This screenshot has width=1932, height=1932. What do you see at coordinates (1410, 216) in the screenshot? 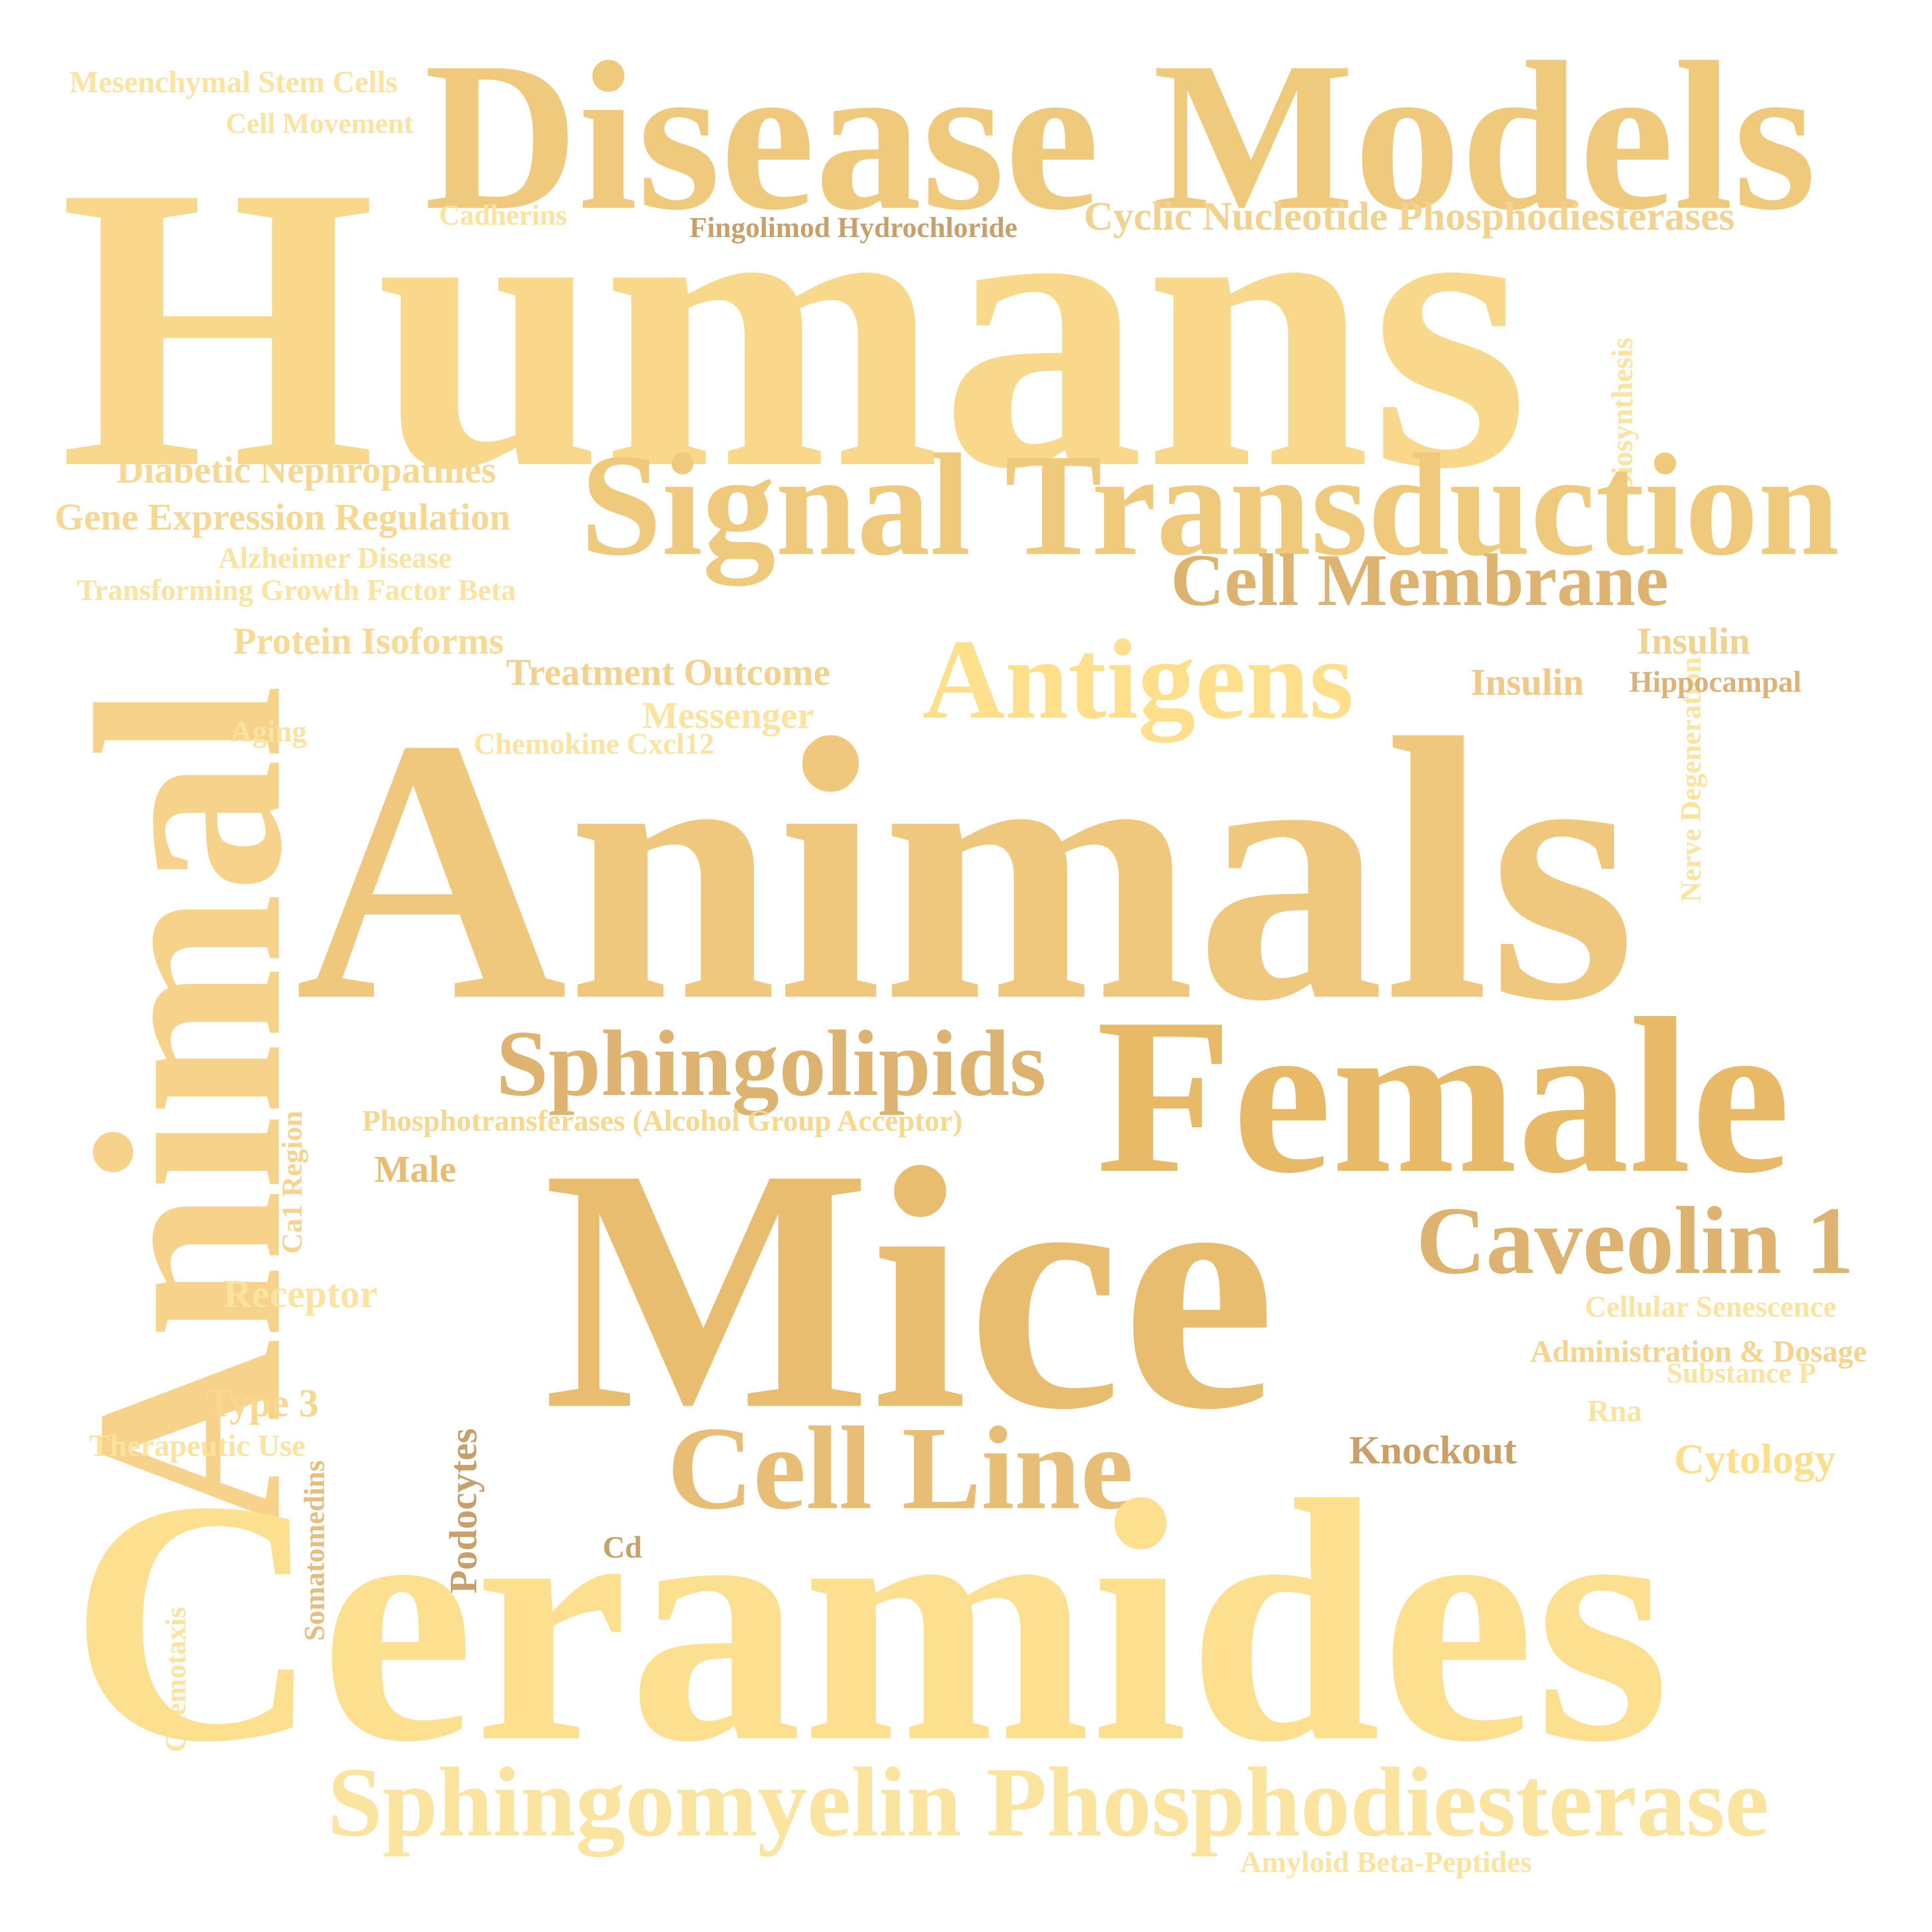
I see `word-cyclic-nucleotide-phosphodiesterases: Cyclic Nucleotide Phosphodiesterases` at bounding box center [1410, 216].